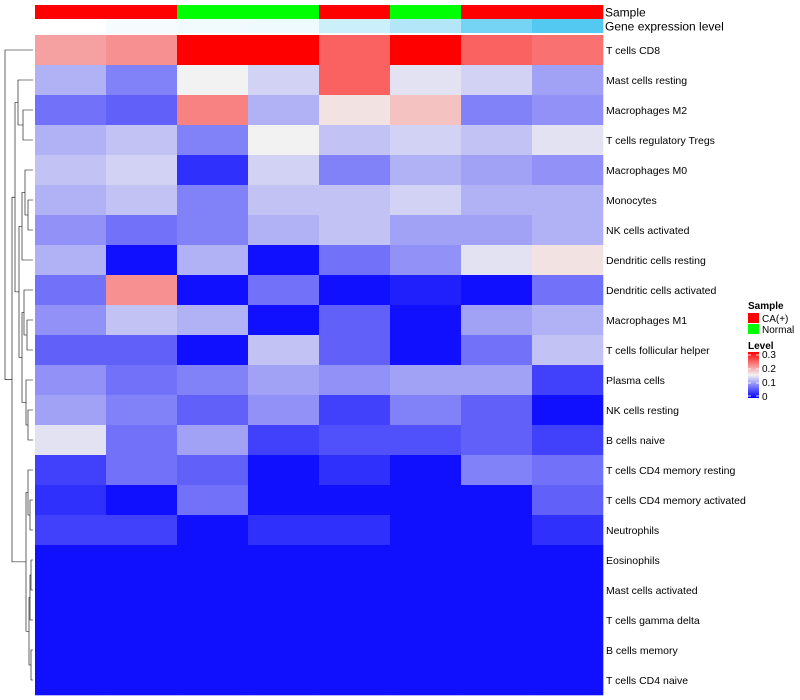 This screenshot has height=700, width=800. Describe the element at coordinates (753, 318) in the screenshot. I see `legend-swatch-ca` at that location.